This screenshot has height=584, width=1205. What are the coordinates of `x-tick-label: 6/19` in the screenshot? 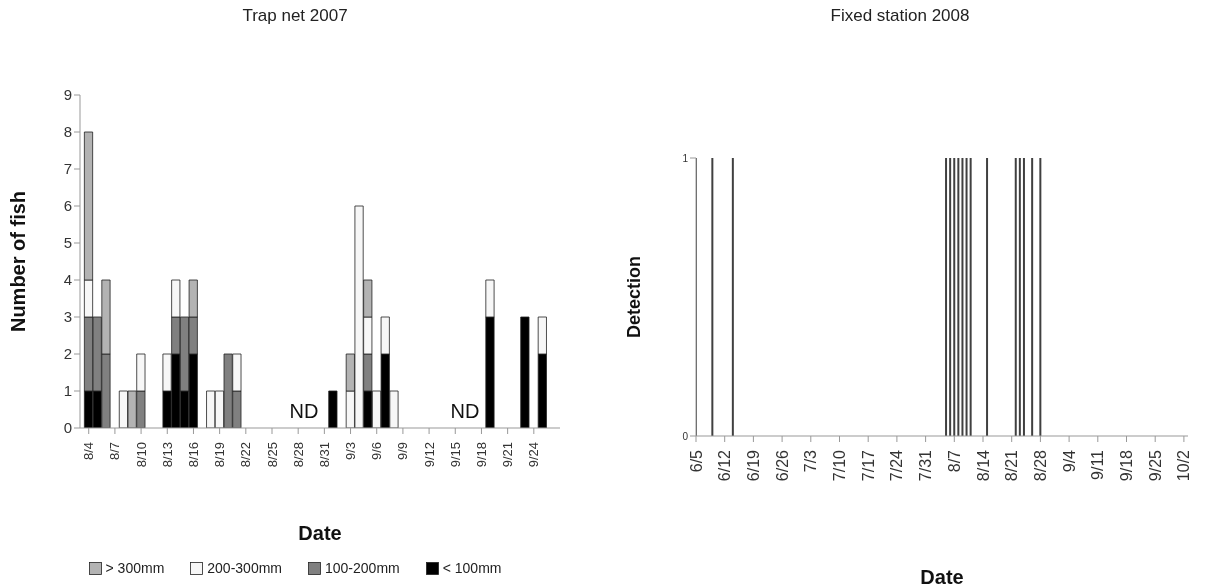 It's located at (753, 465).